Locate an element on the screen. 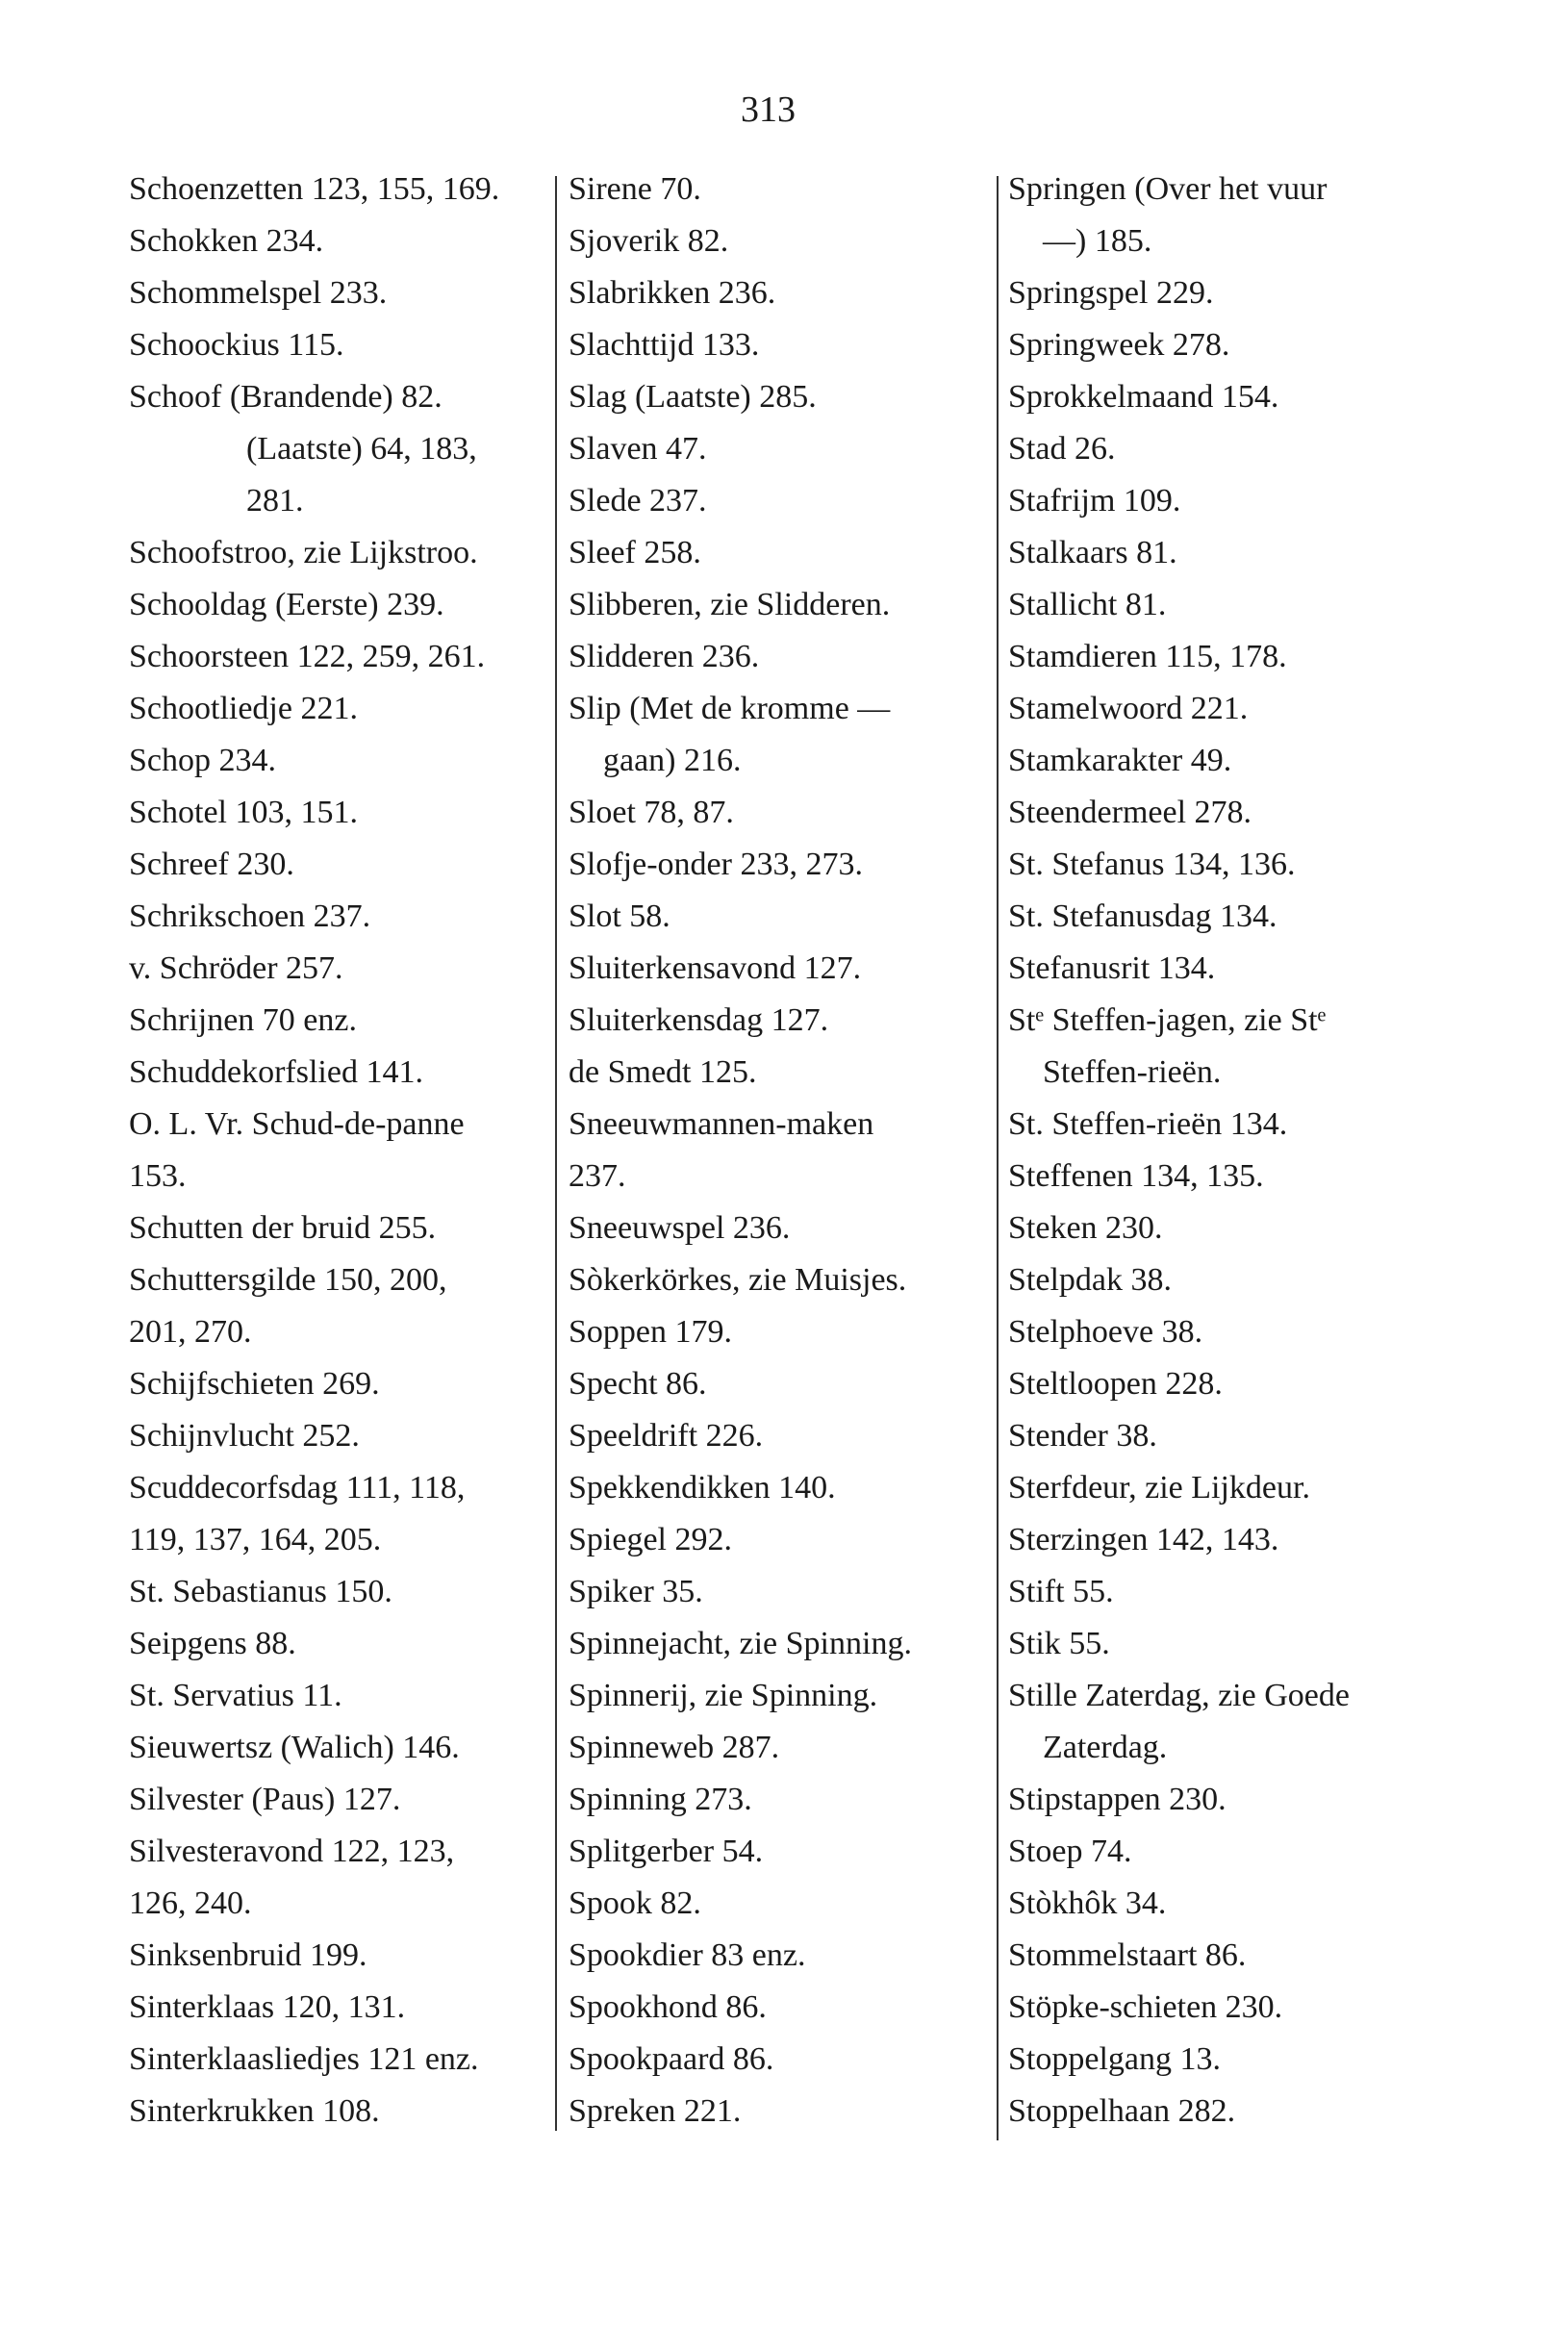 This screenshot has width=1568, height=2328. index-entry: Spookhond 86. is located at coordinates (668, 2007).